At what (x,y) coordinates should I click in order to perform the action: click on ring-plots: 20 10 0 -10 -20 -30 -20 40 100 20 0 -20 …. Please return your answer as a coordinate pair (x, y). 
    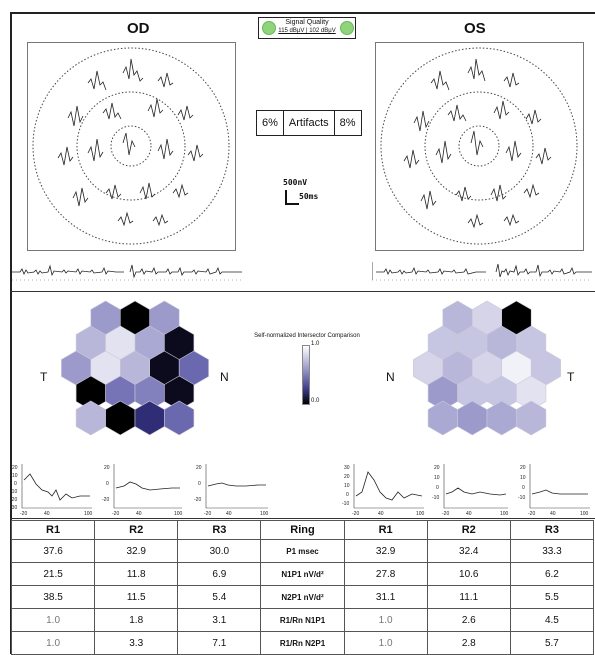
    Looking at the image, I should click on (300, 490).